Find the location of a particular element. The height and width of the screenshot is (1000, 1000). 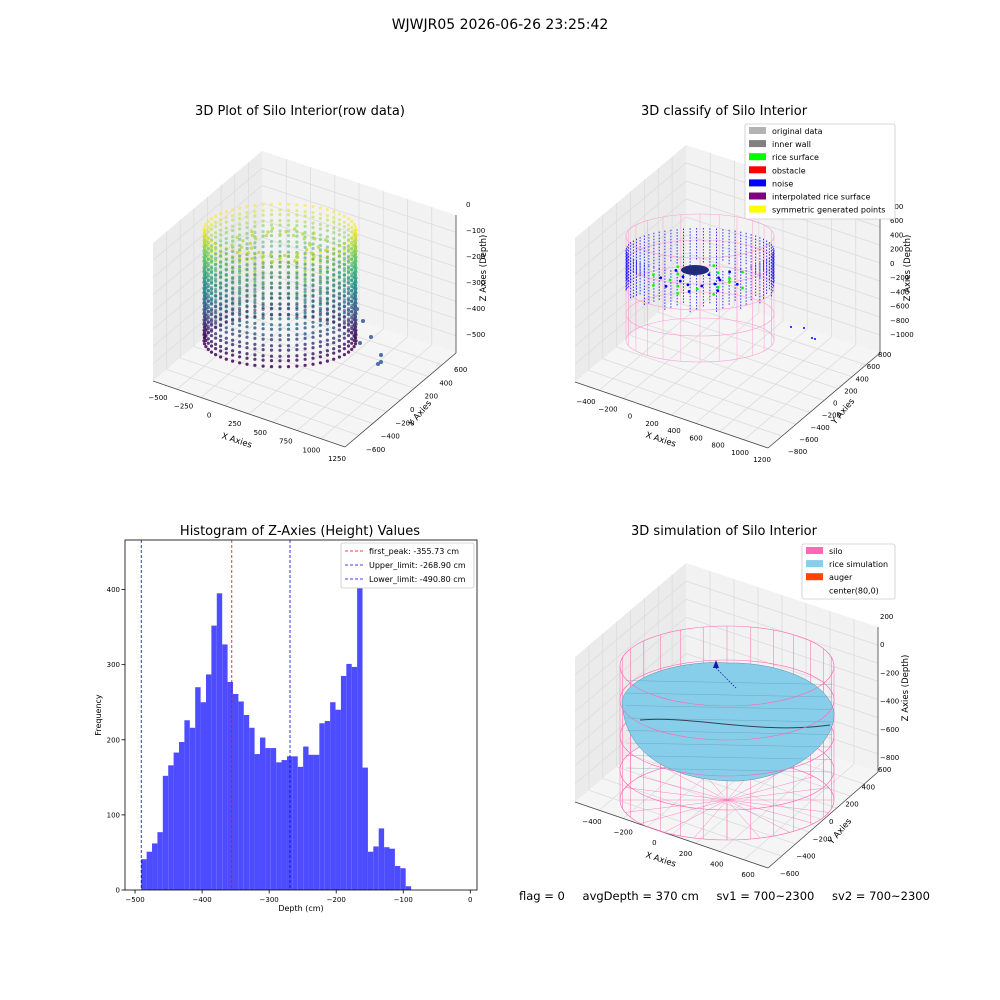

x-tick-label: 200 is located at coordinates (685, 854).